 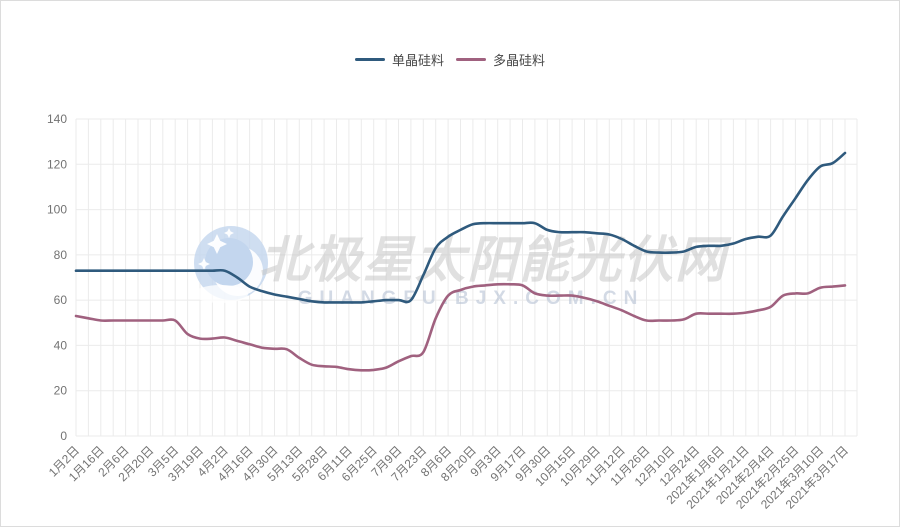 I want to click on legend-item-poly-silicon: 多晶硅料, so click(x=500, y=59).